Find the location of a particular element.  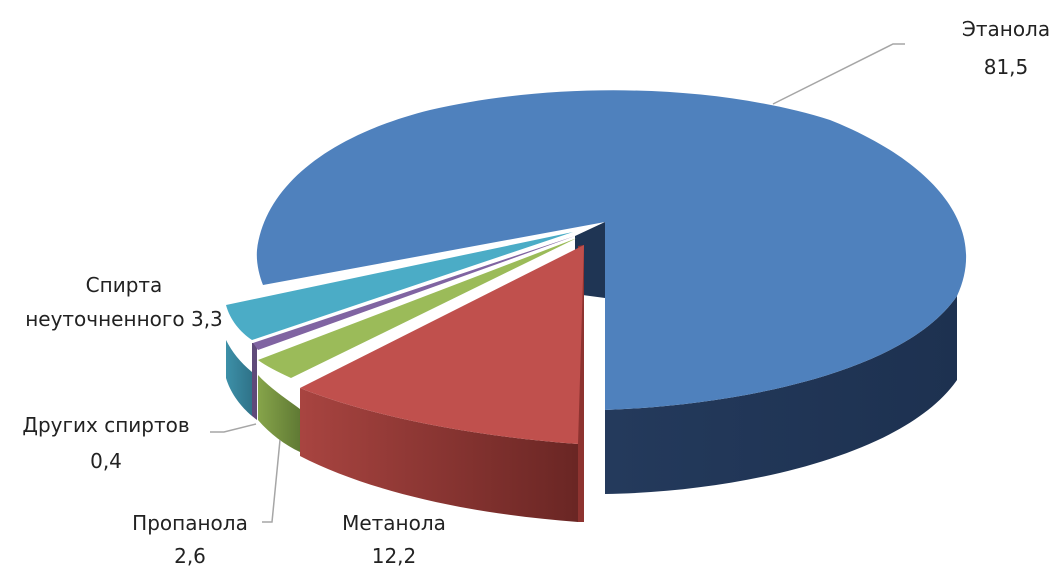

slice-propanol is located at coordinates (417, 308).